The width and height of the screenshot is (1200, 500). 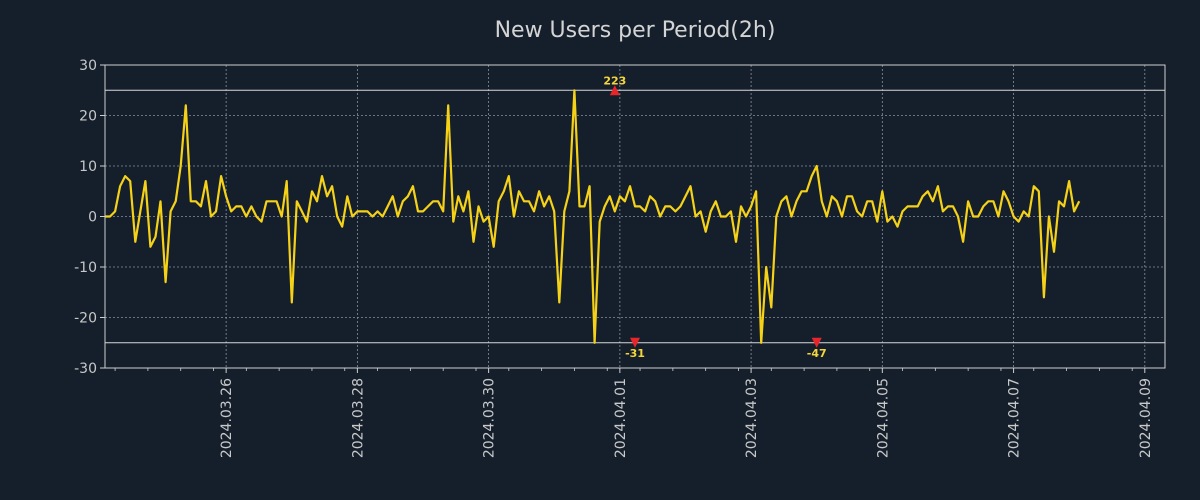 What do you see at coordinates (1015, 418) in the screenshot?
I see `x-tick-label: 2024.04.07` at bounding box center [1015, 418].